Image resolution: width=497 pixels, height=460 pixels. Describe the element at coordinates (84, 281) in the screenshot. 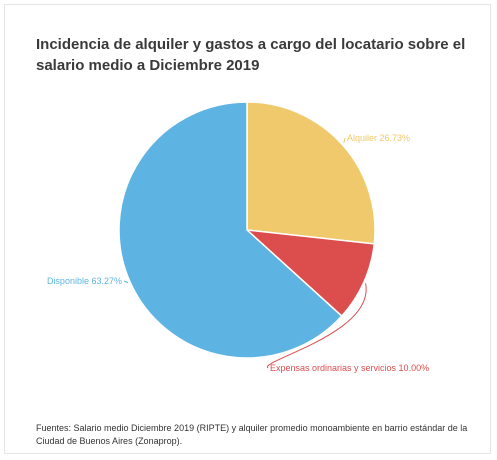

I see `slice-label: Disponible 63.27%` at that location.